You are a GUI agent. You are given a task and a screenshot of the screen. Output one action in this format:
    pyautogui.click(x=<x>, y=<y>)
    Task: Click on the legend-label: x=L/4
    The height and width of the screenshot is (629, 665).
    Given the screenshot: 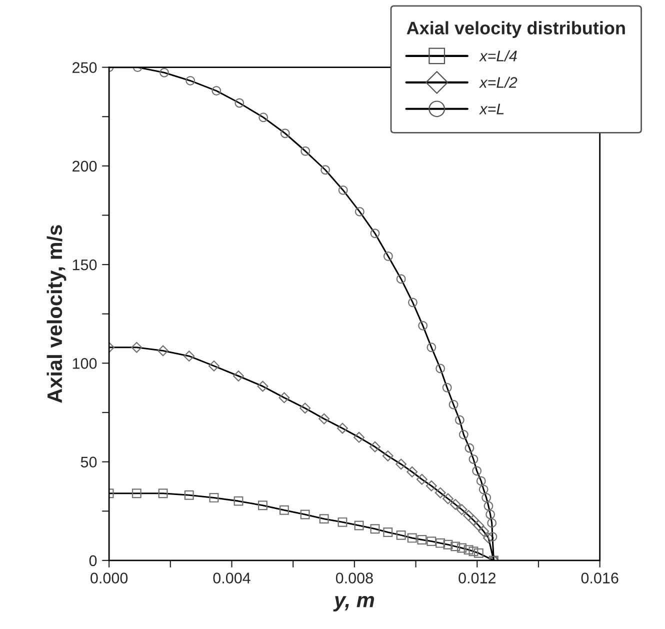 What is the action you would take?
    pyautogui.click(x=498, y=56)
    